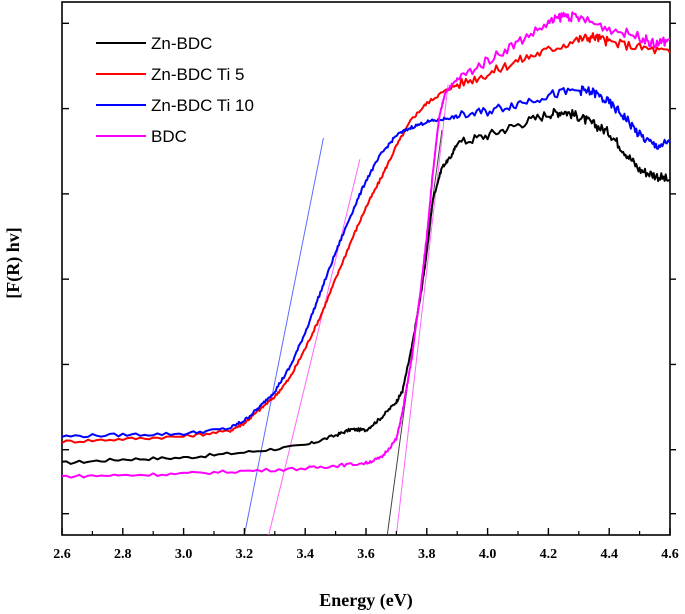 Image resolution: width=685 pixels, height=614 pixels. I want to click on x-tick-label: 4.4, so click(609, 554).